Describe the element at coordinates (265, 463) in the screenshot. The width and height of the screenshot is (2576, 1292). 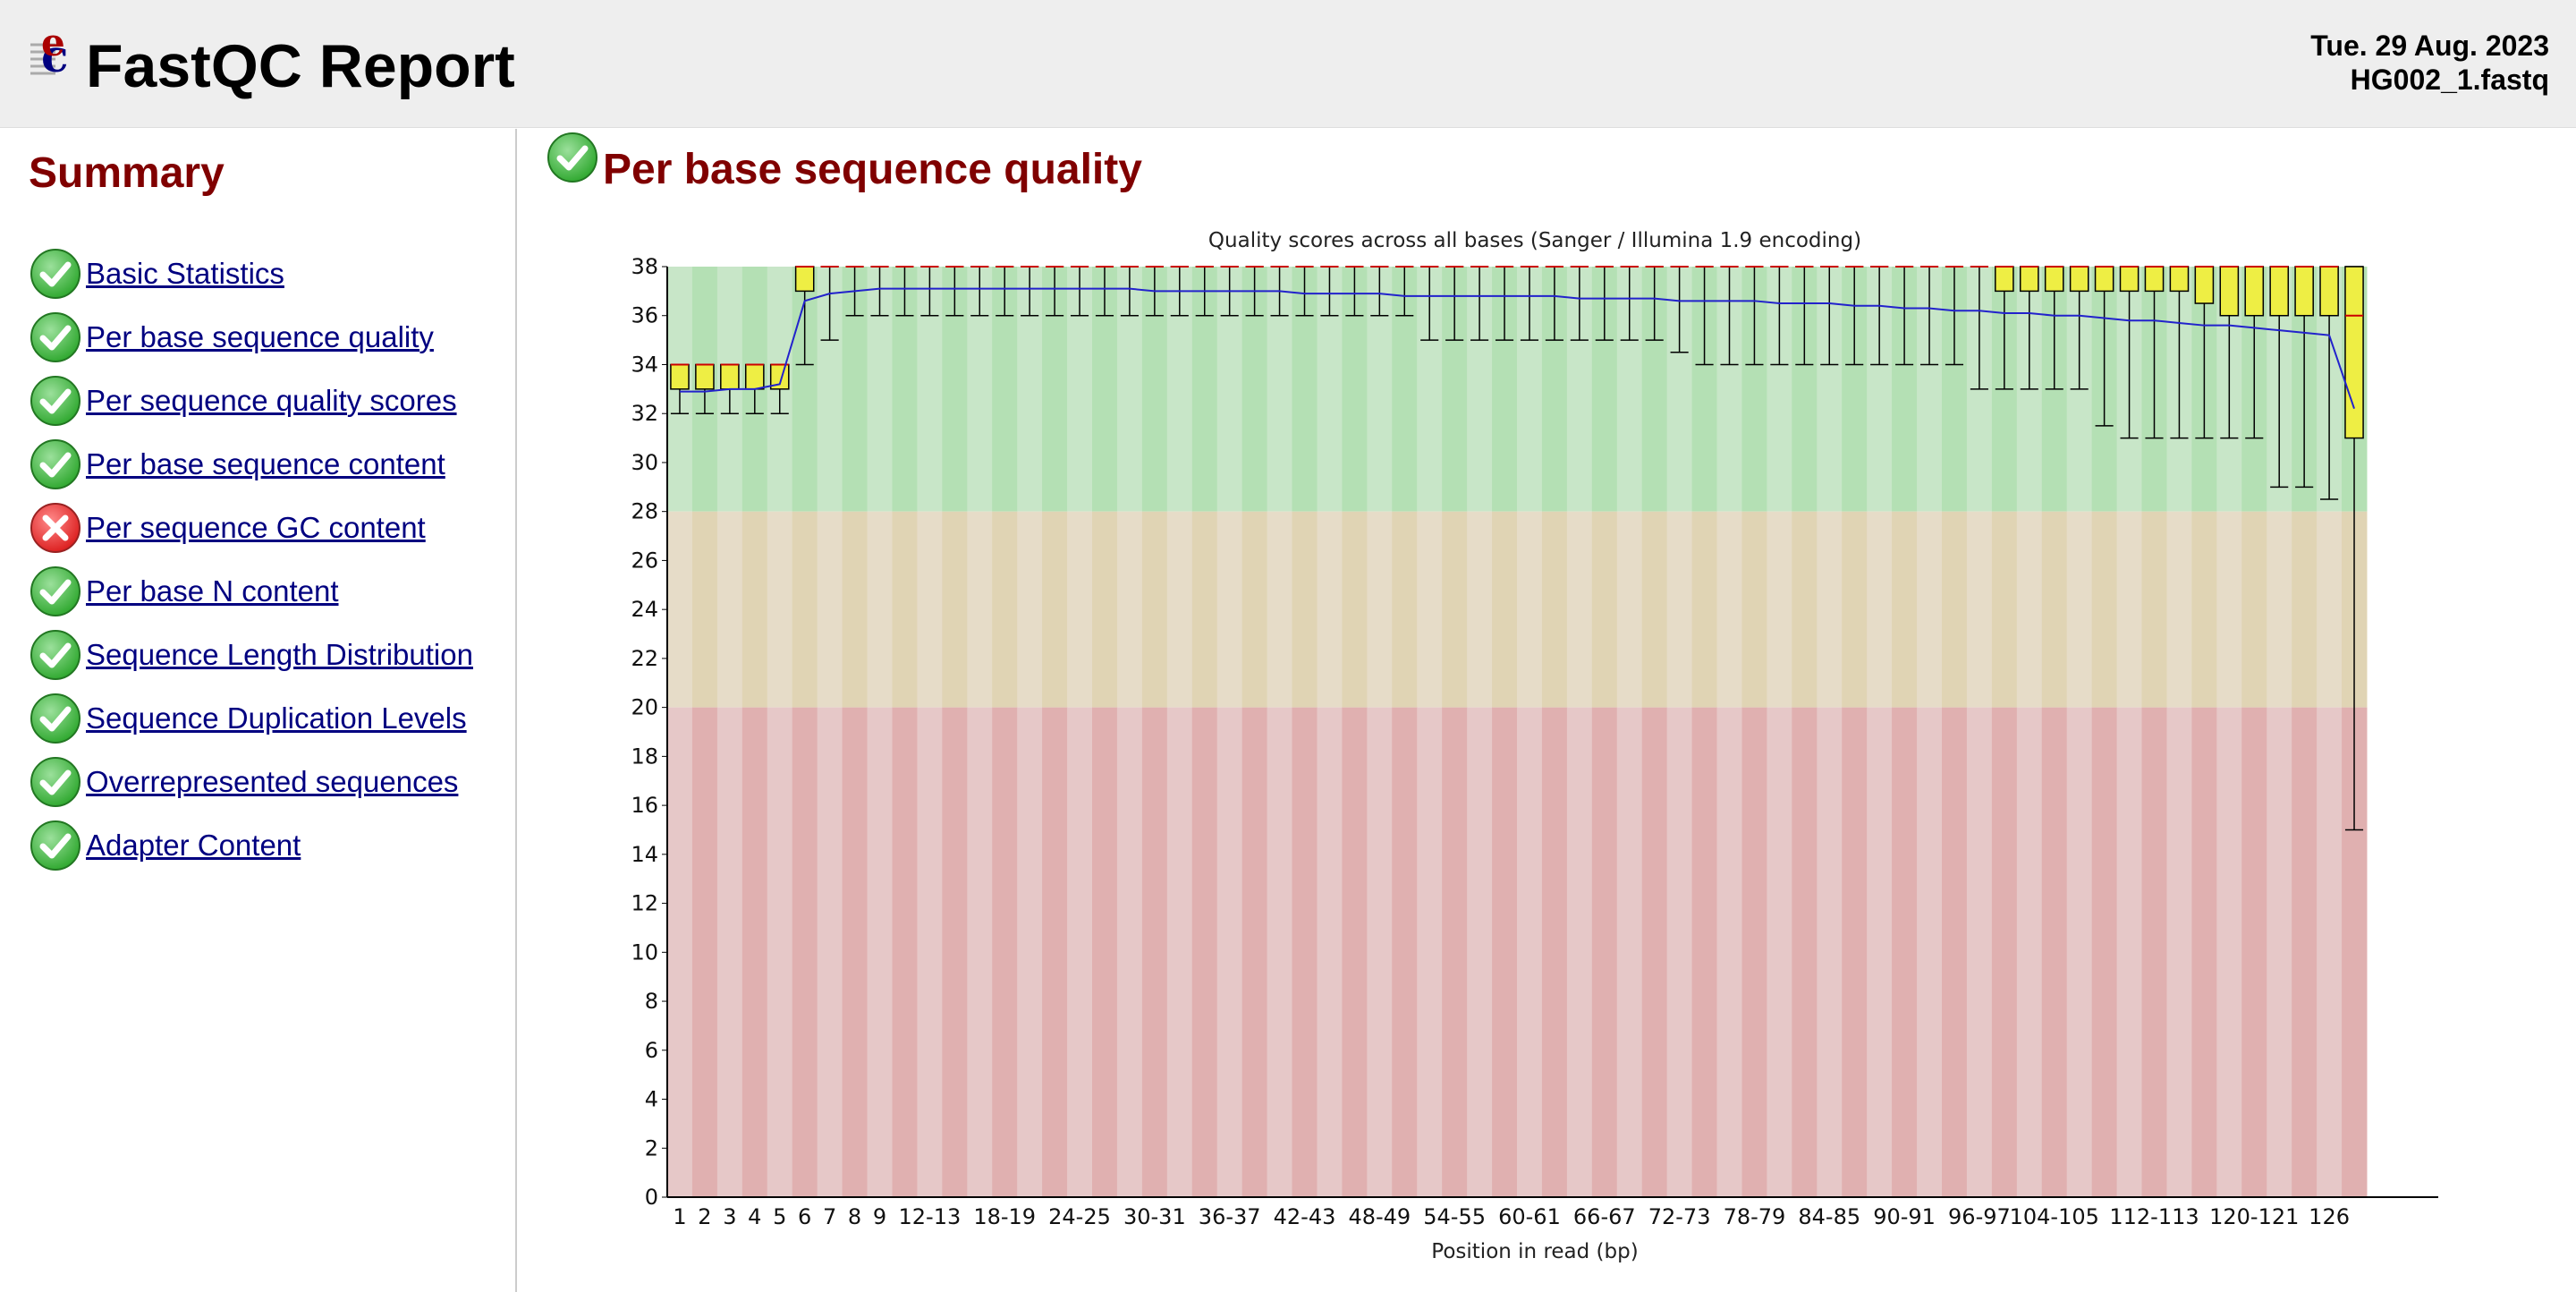
I see `summary-link: Per base sequence content` at that location.